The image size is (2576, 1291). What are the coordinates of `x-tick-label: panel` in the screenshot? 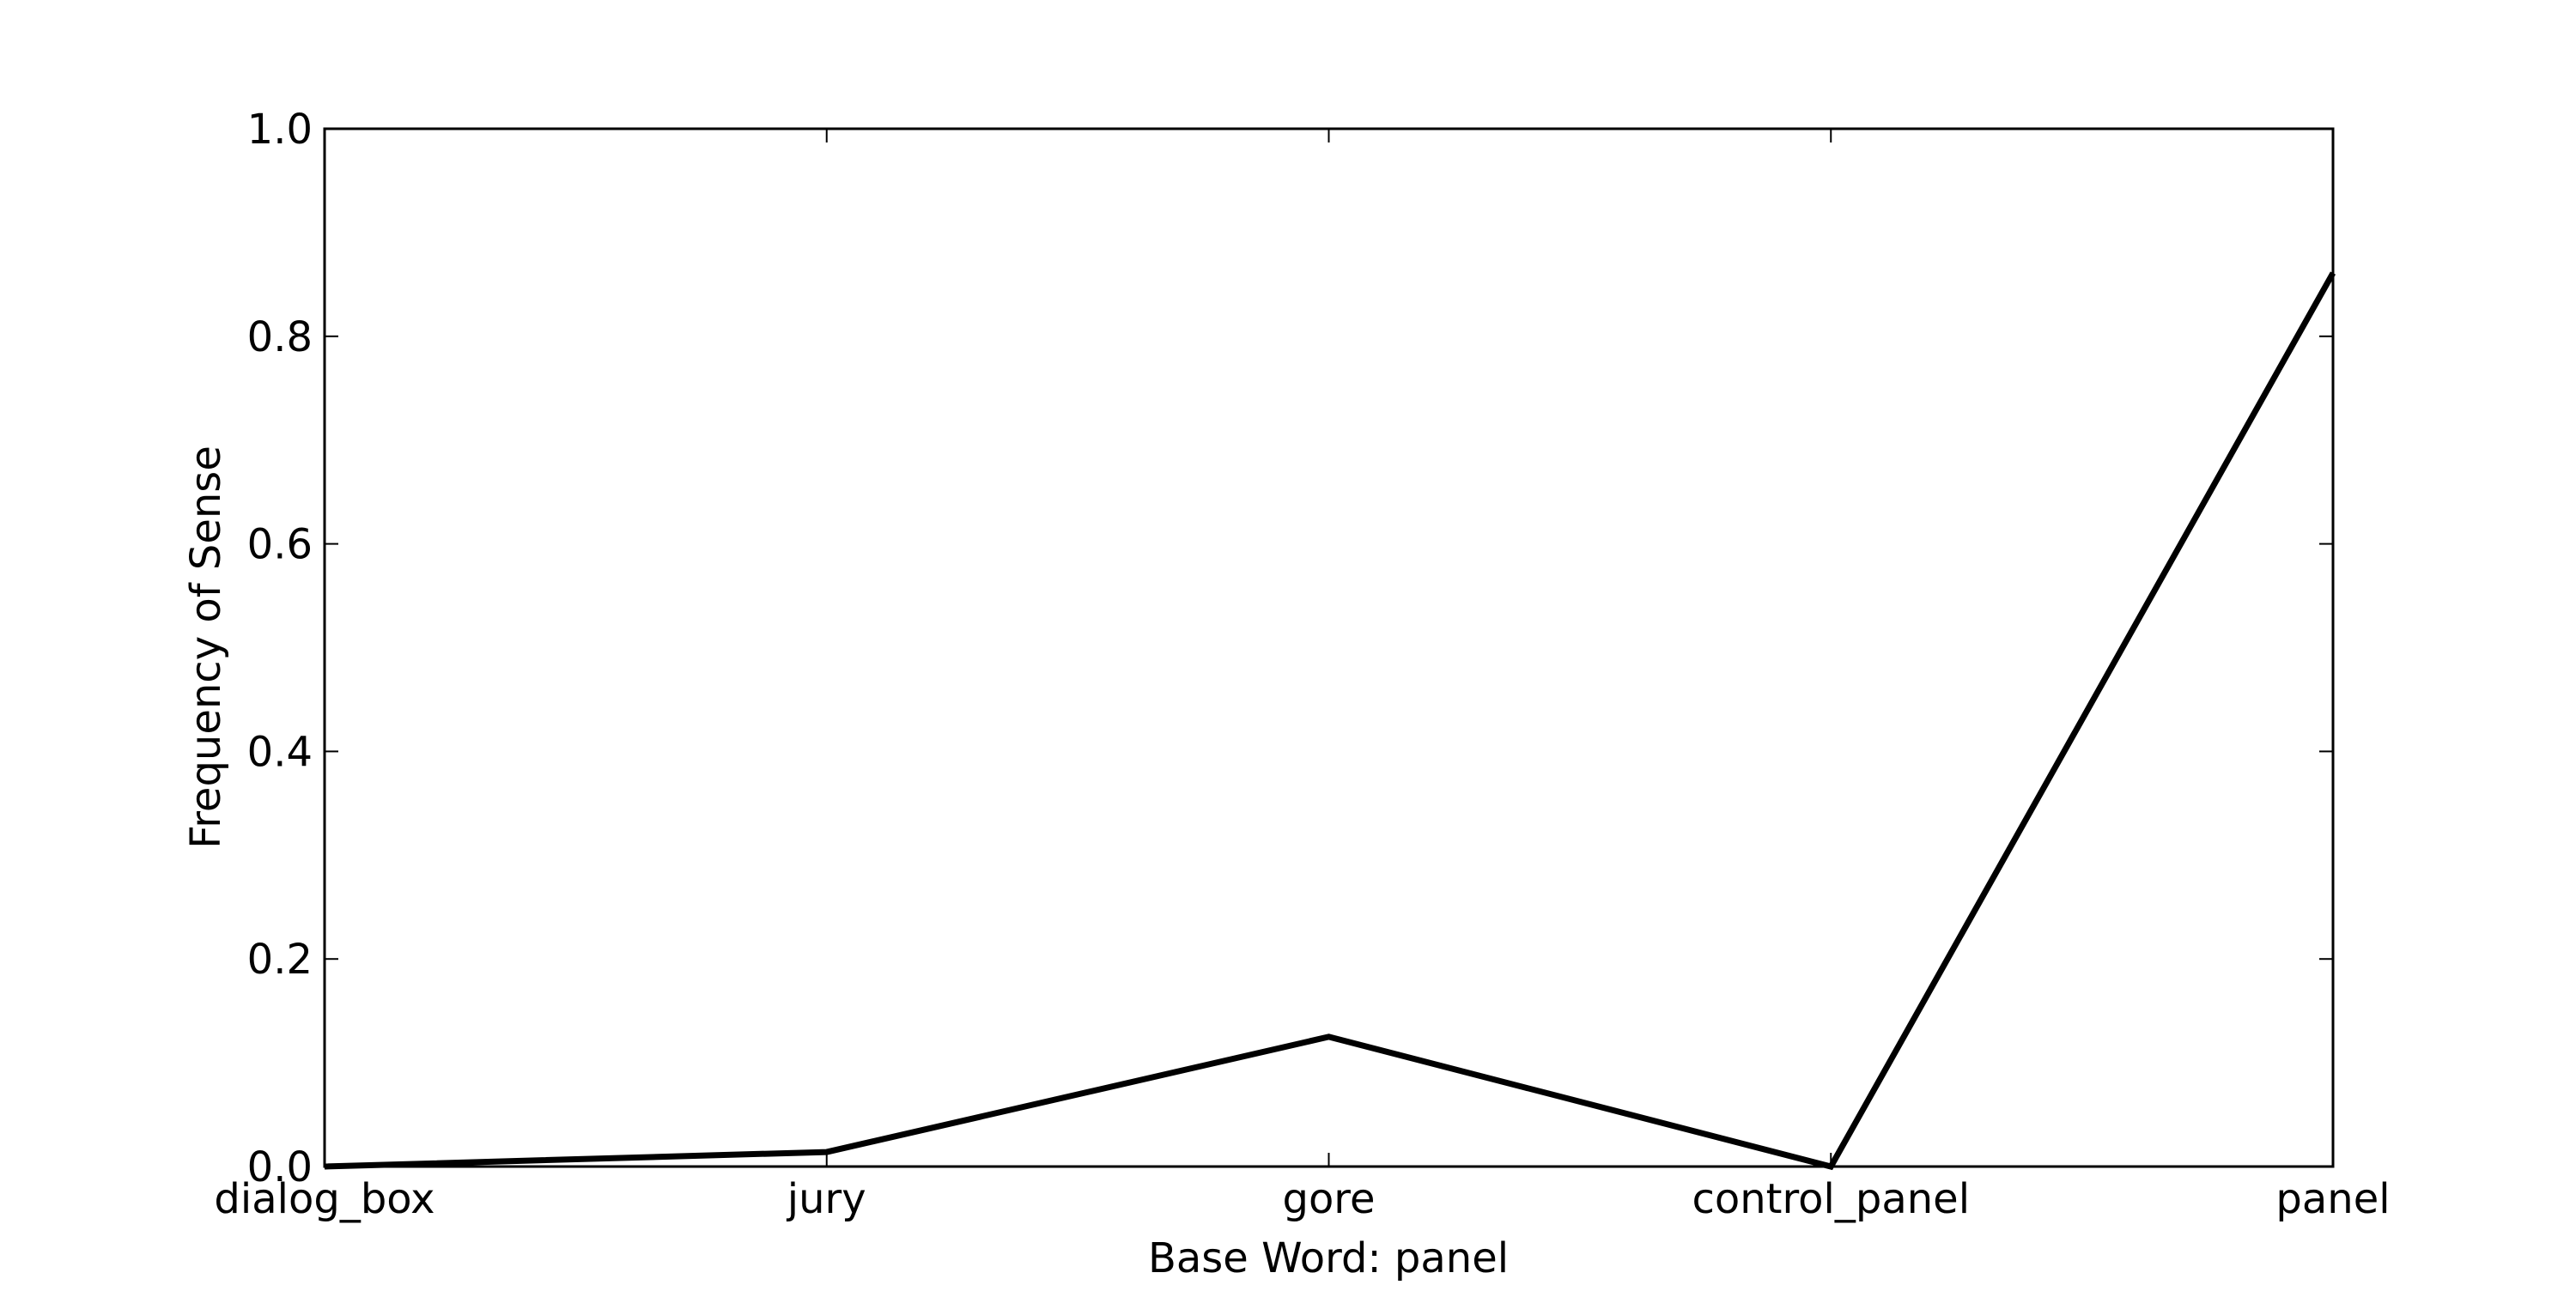 It's located at (2332, 1199).